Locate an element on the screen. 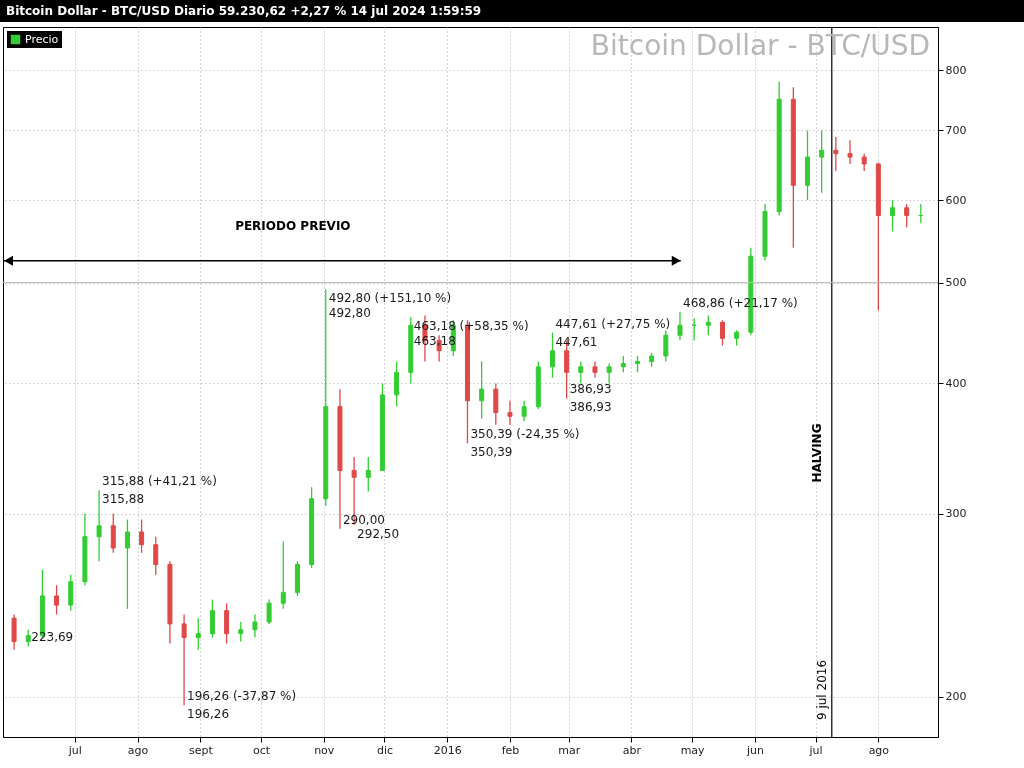  annotation: 350,39 is located at coordinates (491, 452).